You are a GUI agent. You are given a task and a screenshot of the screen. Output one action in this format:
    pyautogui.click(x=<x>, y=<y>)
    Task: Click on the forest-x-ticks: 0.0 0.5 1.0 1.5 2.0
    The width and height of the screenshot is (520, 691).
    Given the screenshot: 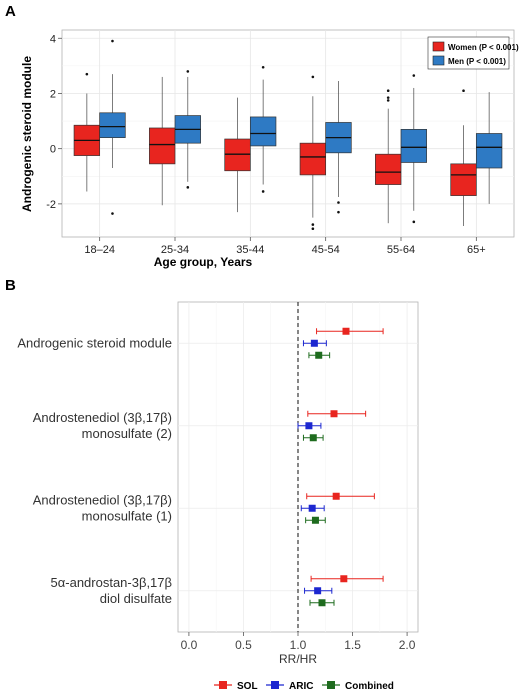 What is the action you would take?
    pyautogui.click(x=298, y=642)
    